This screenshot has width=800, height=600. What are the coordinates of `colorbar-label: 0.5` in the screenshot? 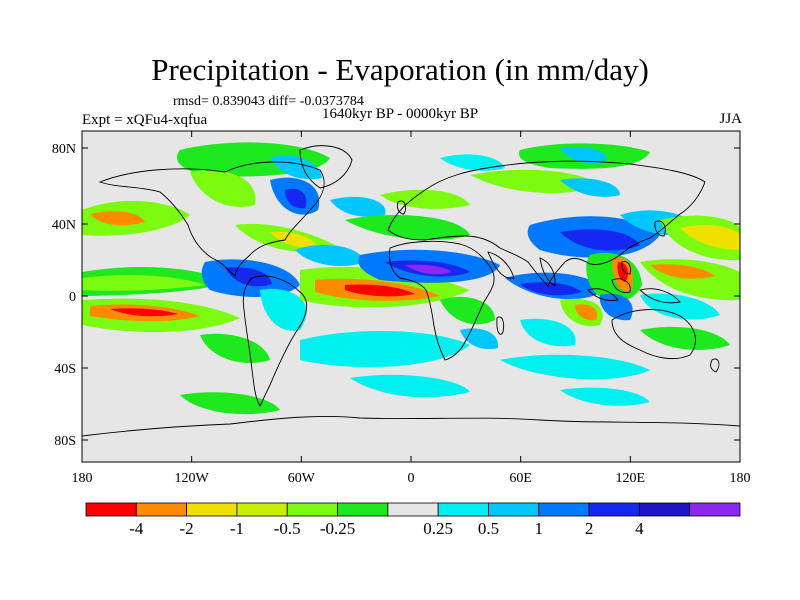 It's located at (488, 528).